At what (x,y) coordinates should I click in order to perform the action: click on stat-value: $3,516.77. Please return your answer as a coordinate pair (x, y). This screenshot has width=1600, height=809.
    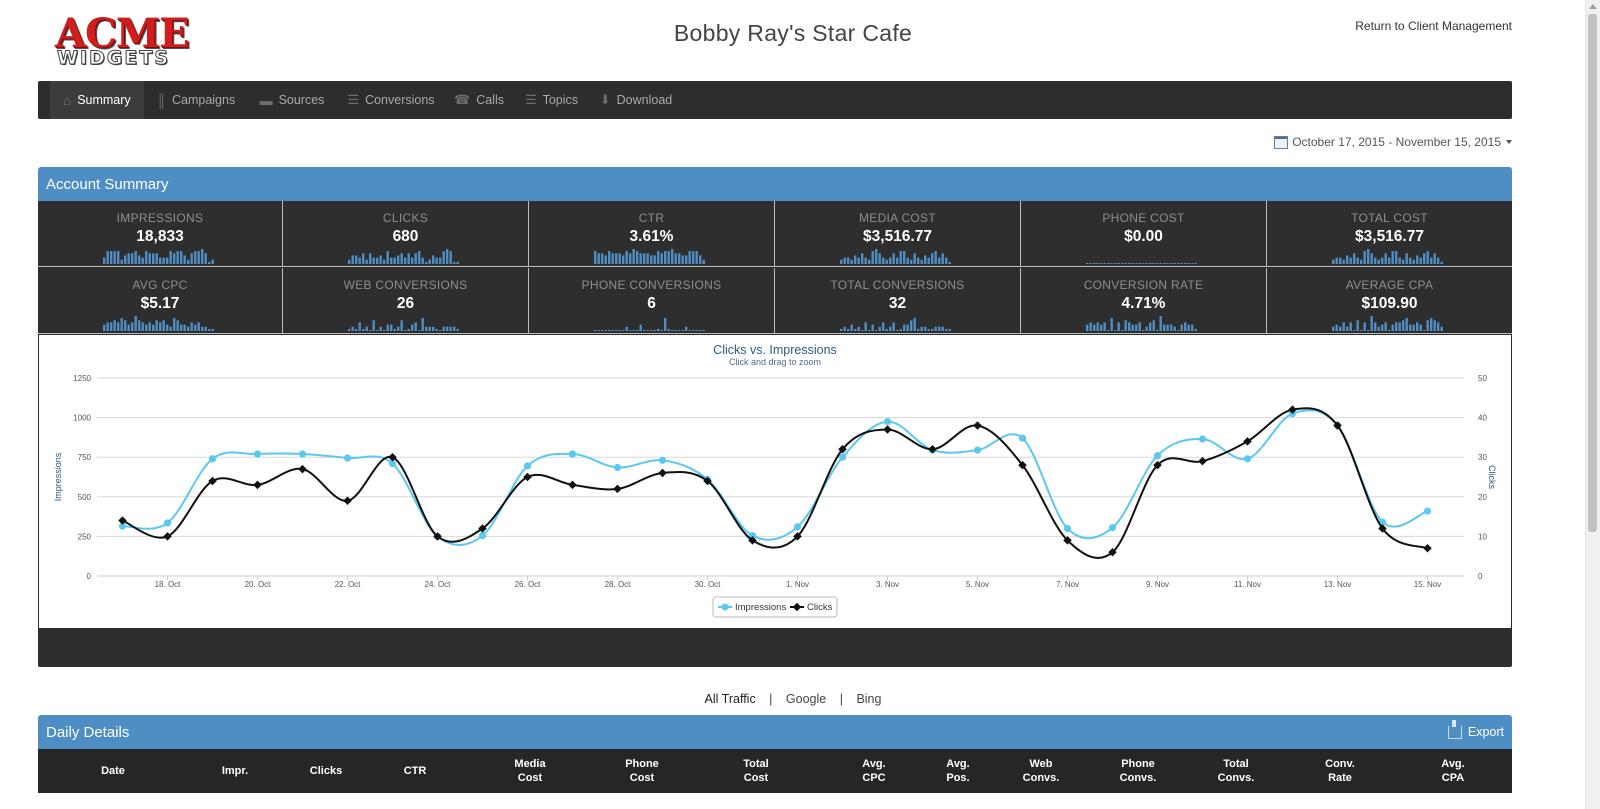
    Looking at the image, I should click on (1389, 236).